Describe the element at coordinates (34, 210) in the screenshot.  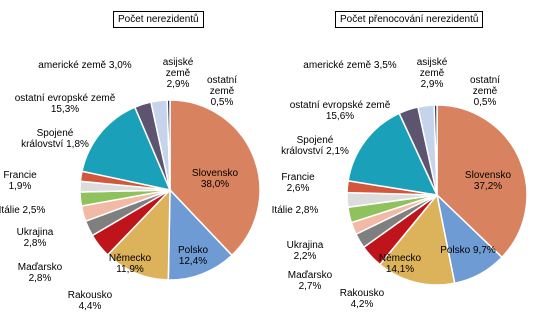
I see `value-label: 2,5%` at that location.